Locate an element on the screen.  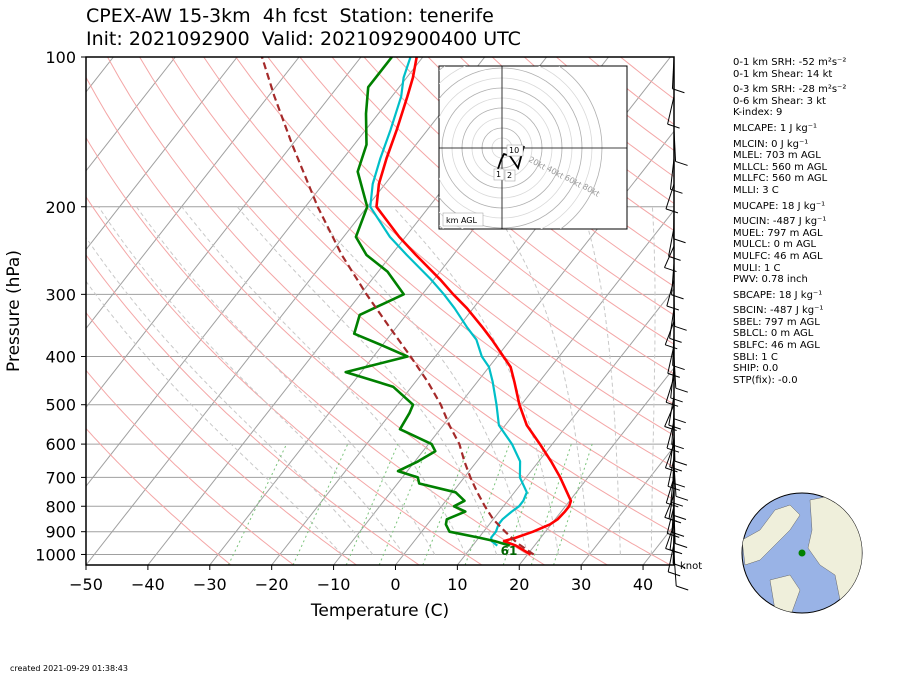
x-tick-label: −30 is located at coordinates (210, 584).